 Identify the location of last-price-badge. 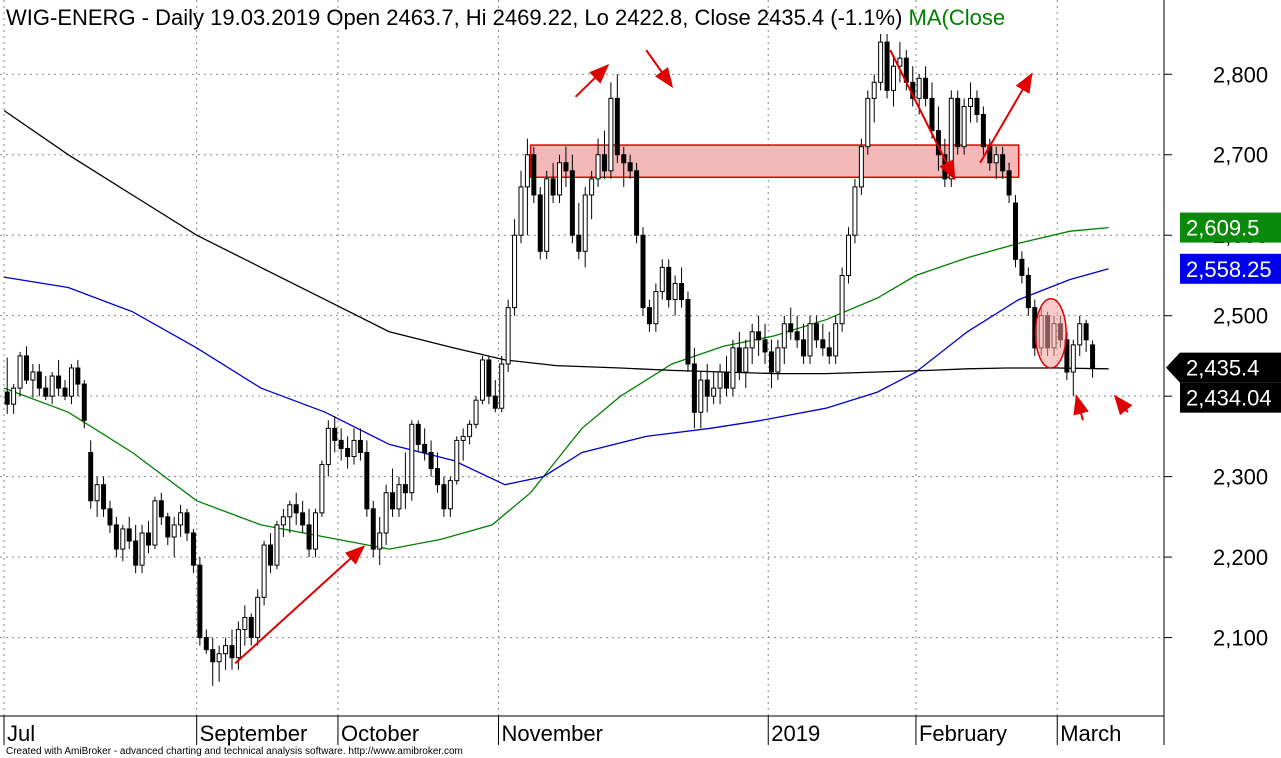
(1223, 367).